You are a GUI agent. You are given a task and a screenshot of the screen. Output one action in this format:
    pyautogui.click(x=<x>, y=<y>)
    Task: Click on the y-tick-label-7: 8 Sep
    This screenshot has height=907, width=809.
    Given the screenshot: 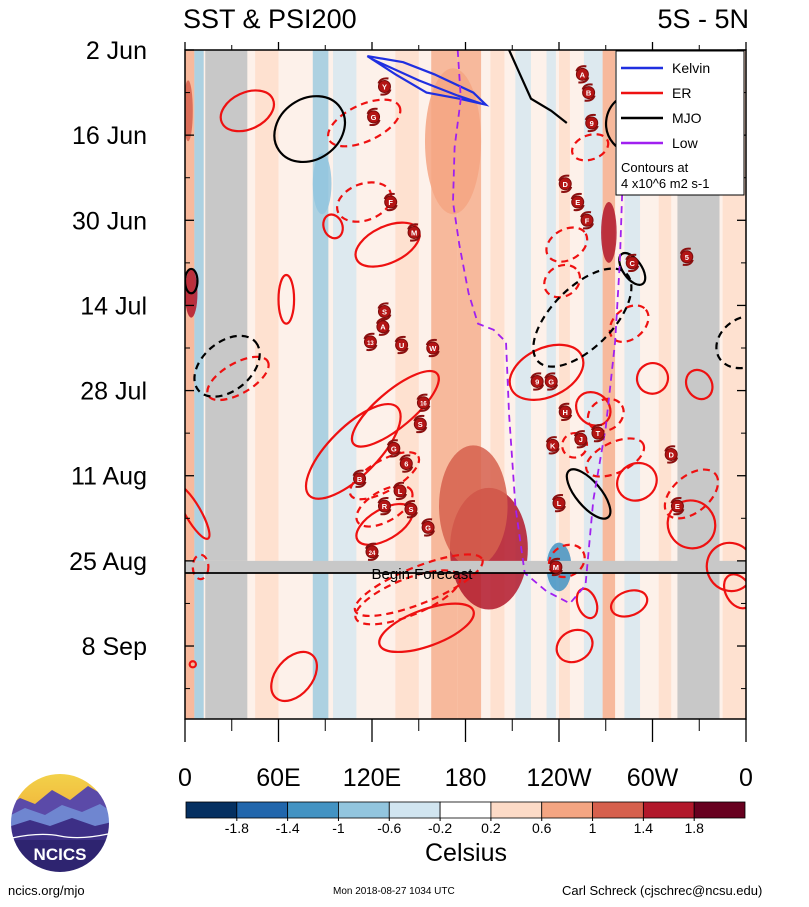 What is the action you would take?
    pyautogui.click(x=114, y=647)
    